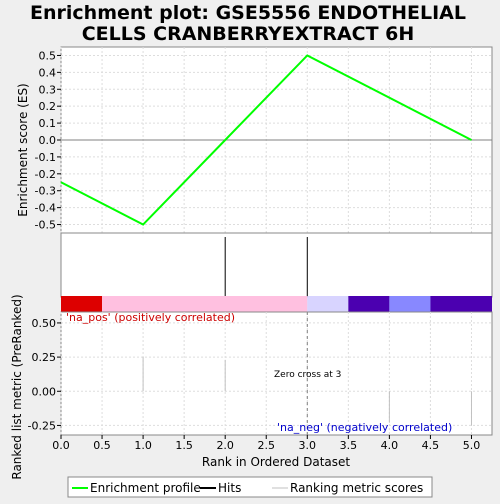 Image resolution: width=500 pixels, height=504 pixels. Describe the element at coordinates (307, 375) in the screenshot. I see `zero-cross-label: Zero cross at 3` at that location.